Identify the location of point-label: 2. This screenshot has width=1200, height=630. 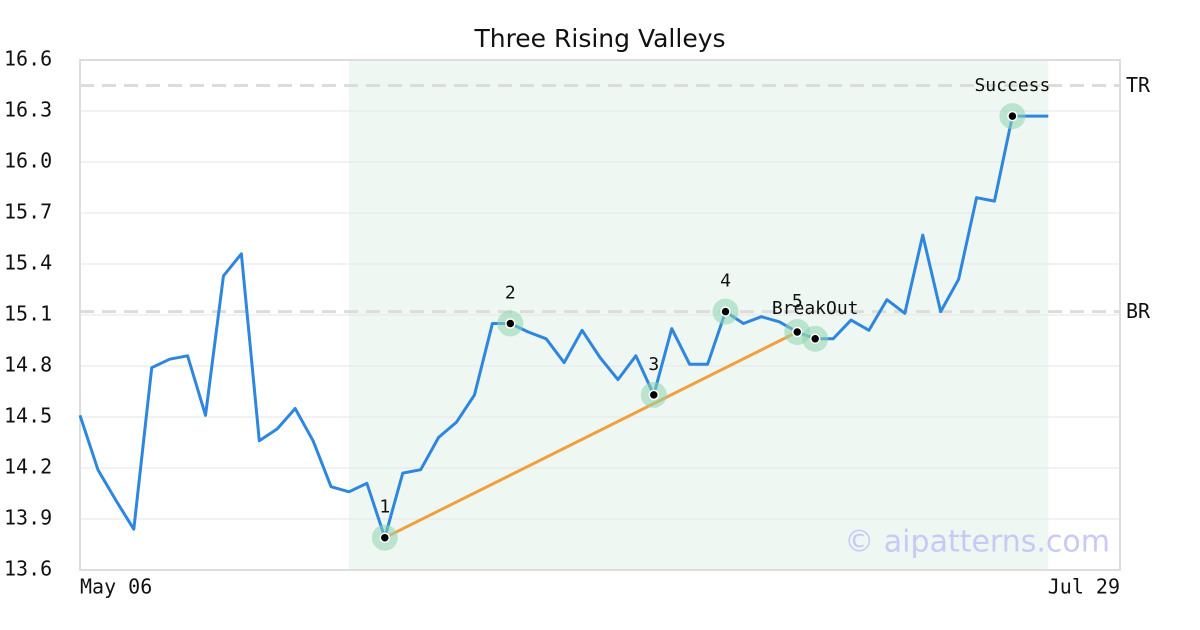
(510, 293).